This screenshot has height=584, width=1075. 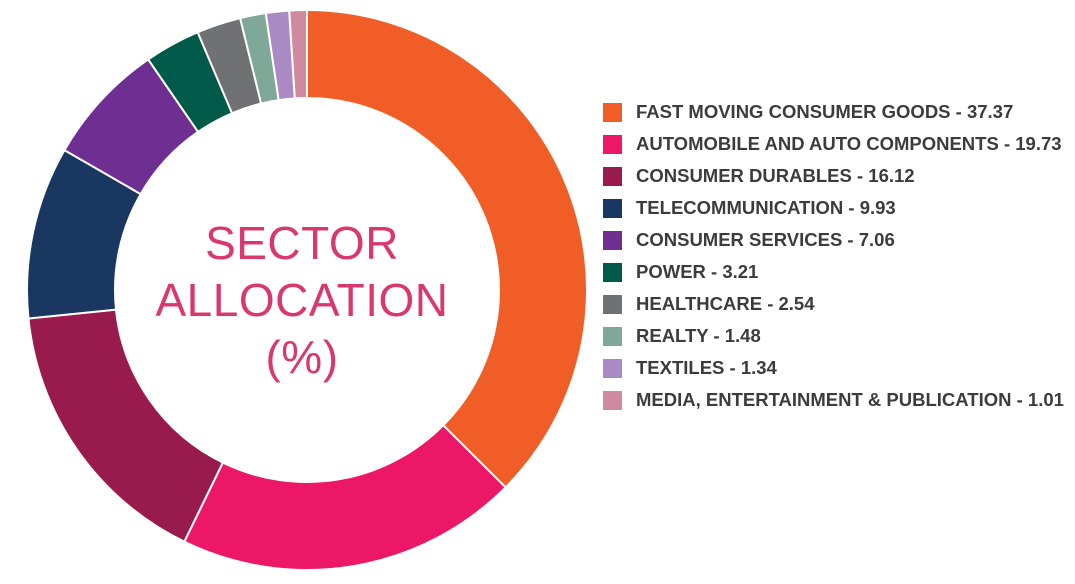 I want to click on center-title-line2: ALLOCATION, so click(x=302, y=300).